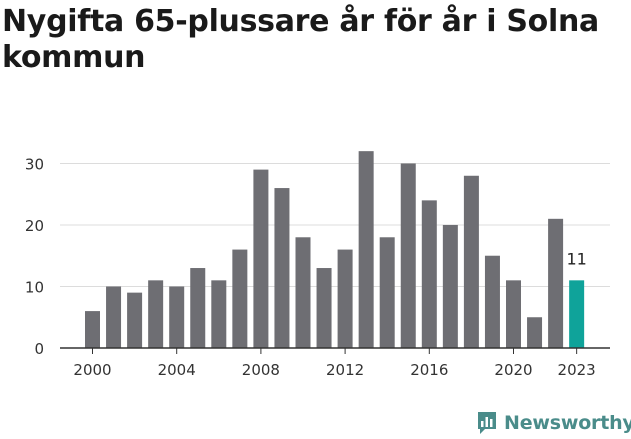 The height and width of the screenshot is (439, 631). I want to click on x-tick-label: 2000, so click(92, 370).